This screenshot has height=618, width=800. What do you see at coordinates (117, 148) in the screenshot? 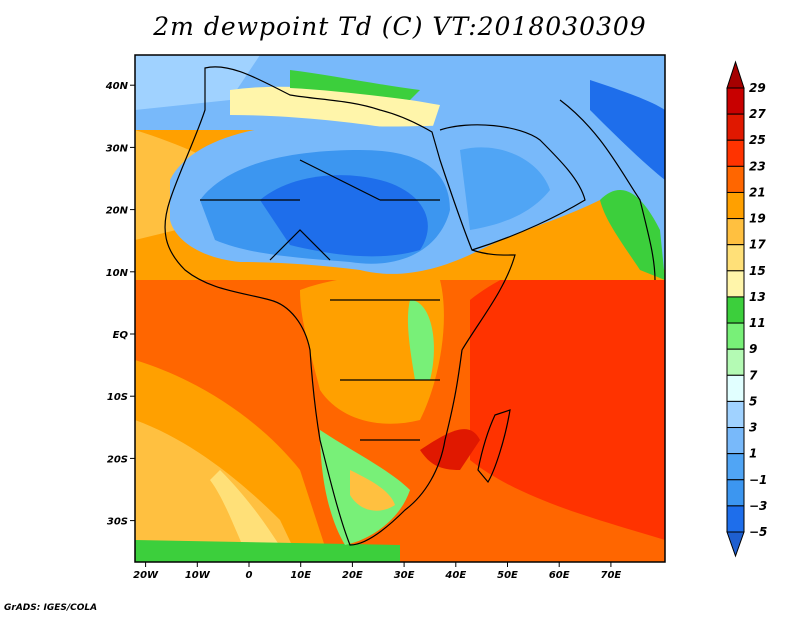
I see `lat-tick-label: 30N` at bounding box center [117, 148].